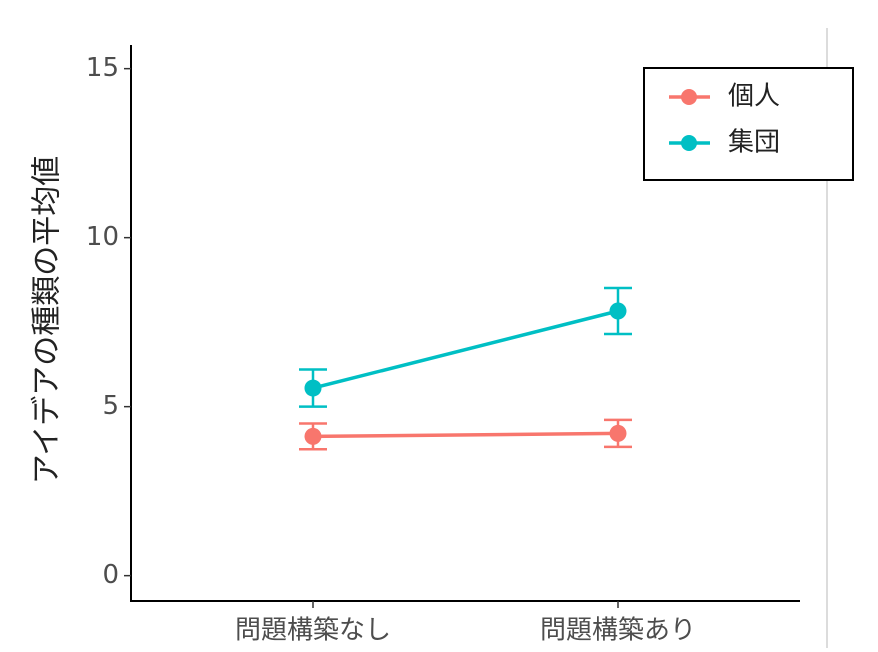 Image resolution: width=878 pixels, height=652 pixels. Describe the element at coordinates (110, 575) in the screenshot. I see `y-tick-label: 0` at that location.